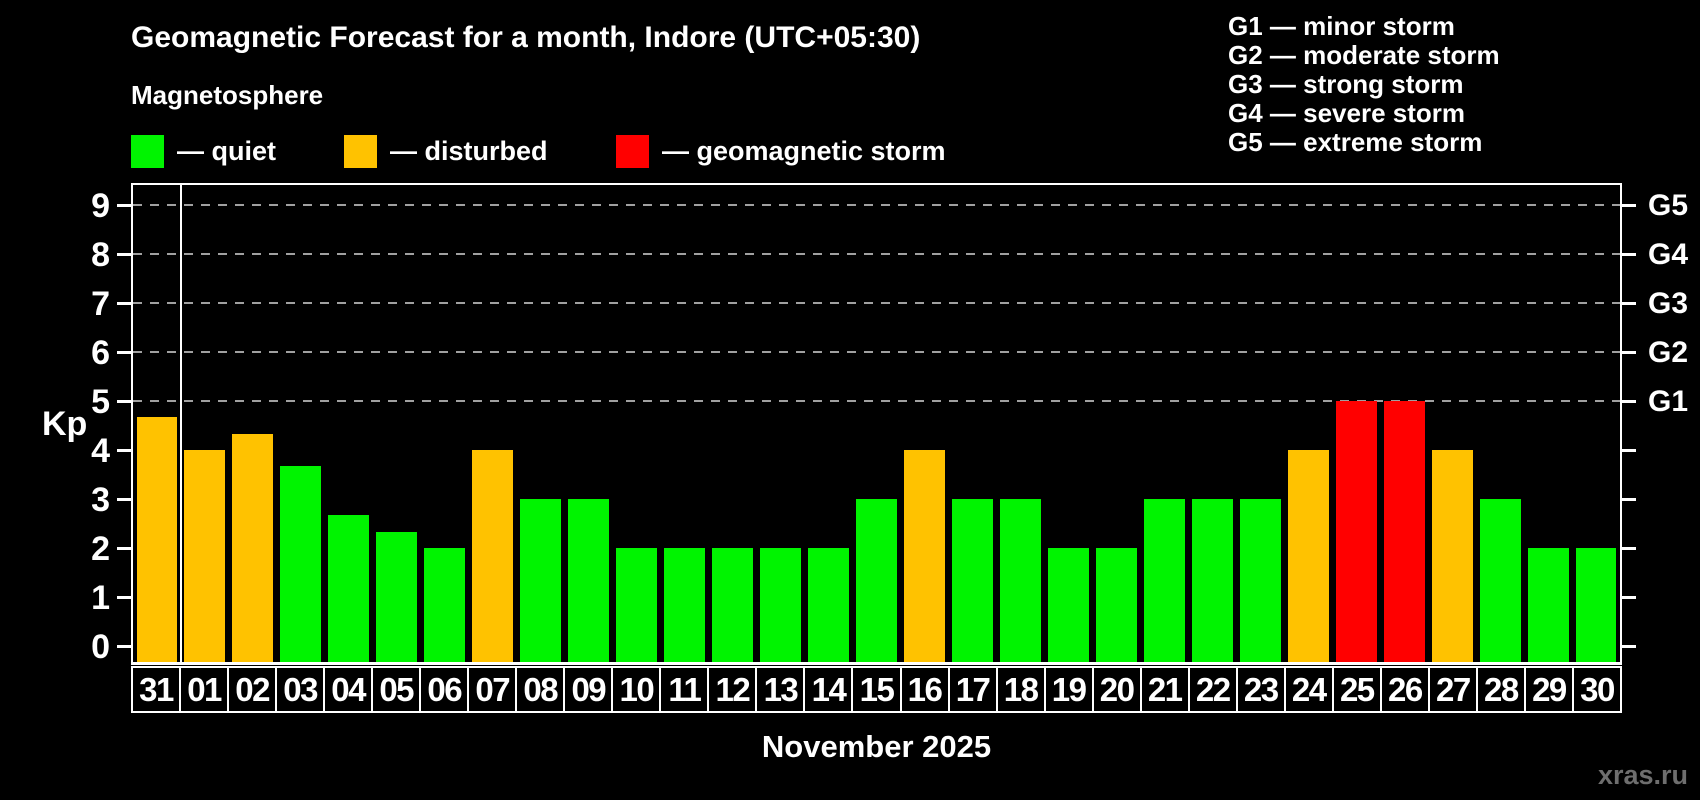  I want to click on day-label-16: 16, so click(924, 689).